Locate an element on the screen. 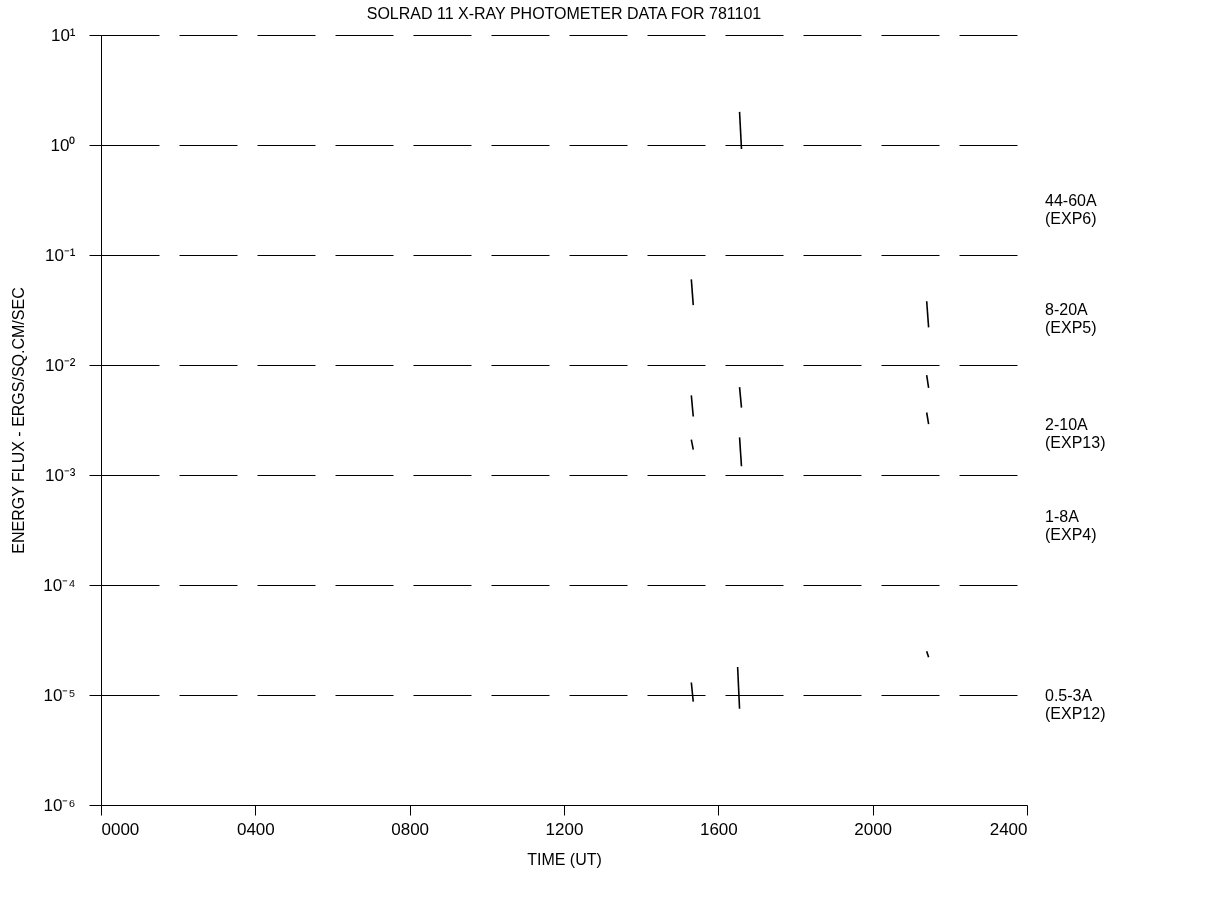 Image resolution: width=1224 pixels, height=901 pixels. y-tick-label: 10⁻⁴ is located at coordinates (59, 585).